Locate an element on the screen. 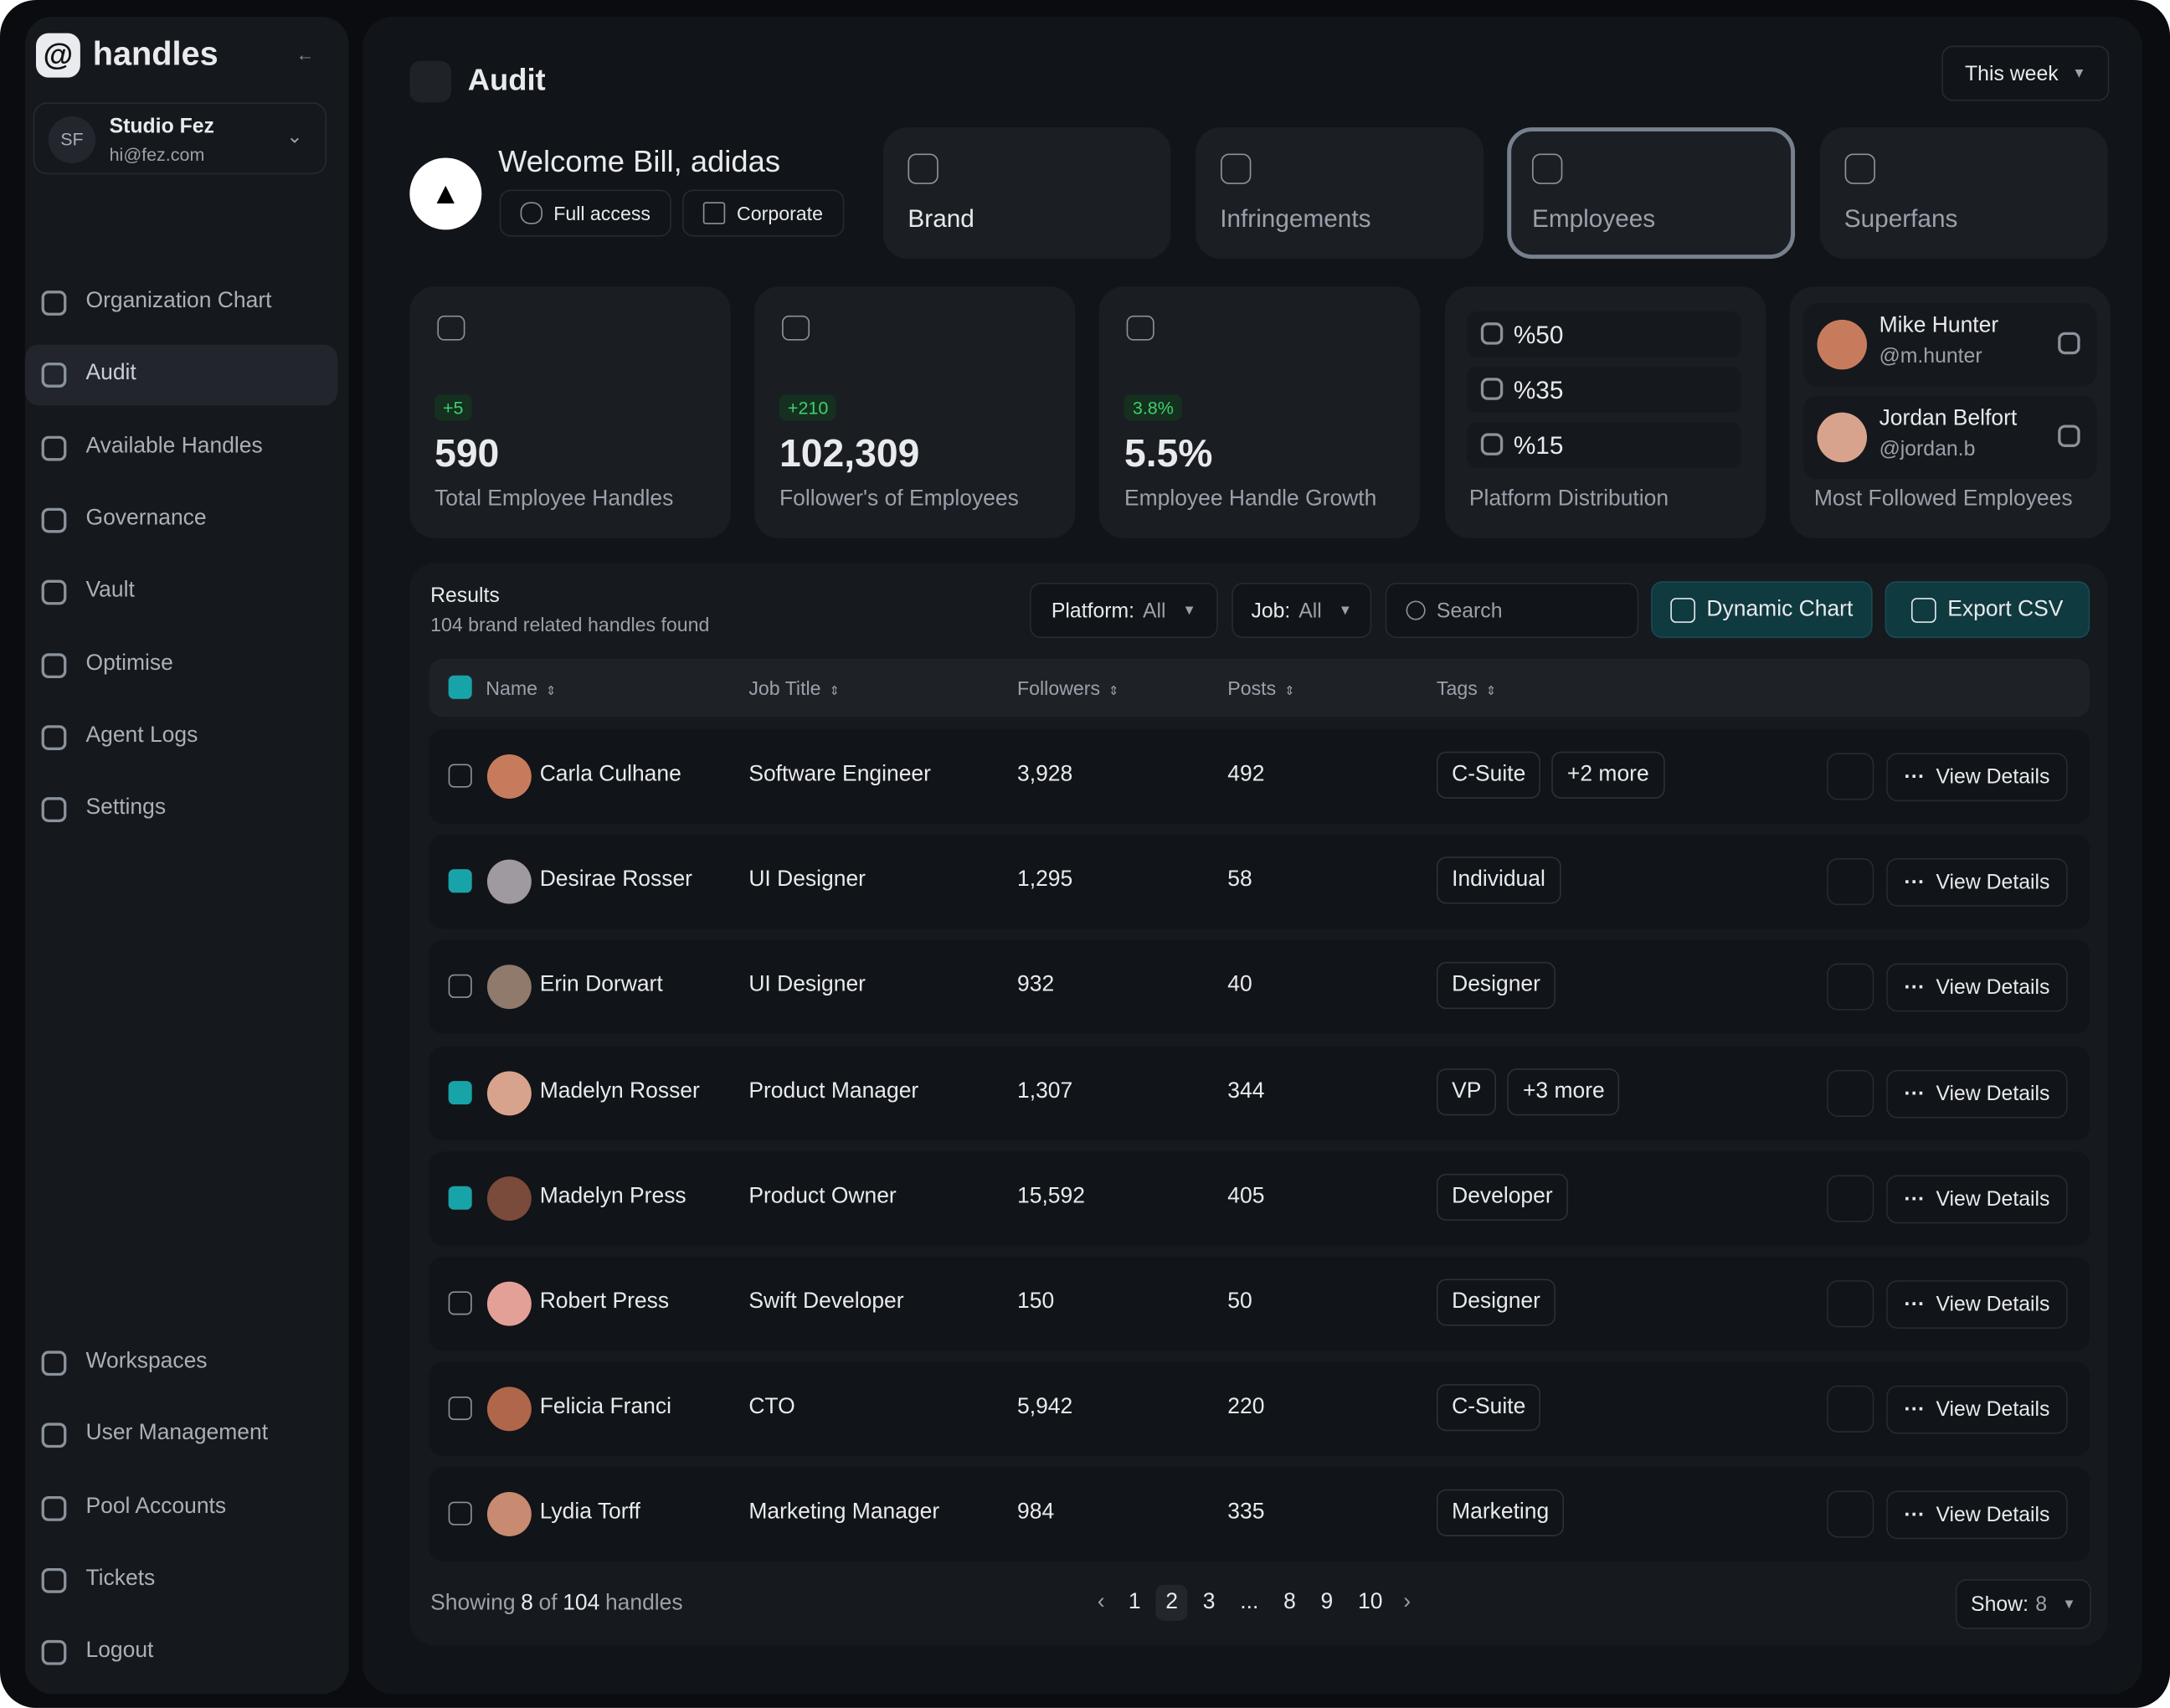 This screenshot has width=2170, height=1708. search-placeholder: Search is located at coordinates (1469, 610).